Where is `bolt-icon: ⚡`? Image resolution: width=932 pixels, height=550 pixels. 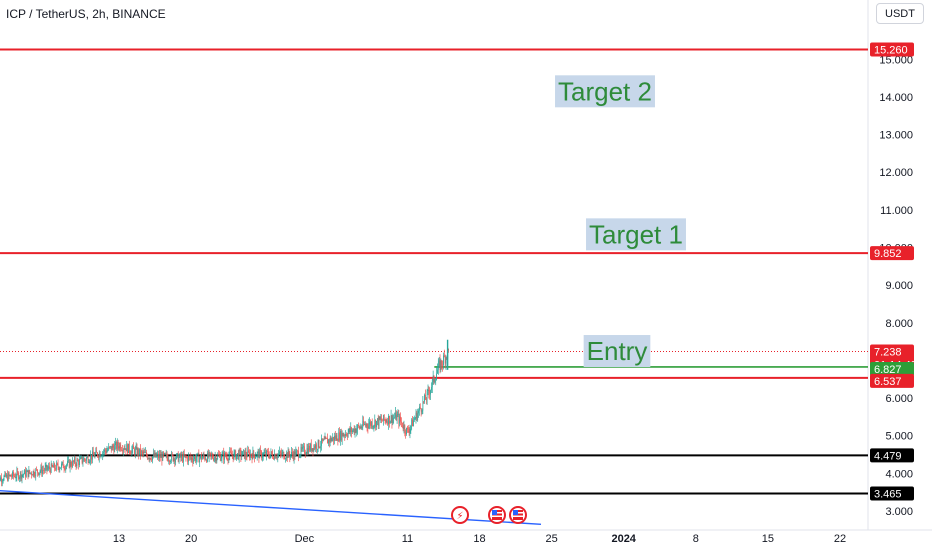
bolt-icon: ⚡ is located at coordinates (459, 516).